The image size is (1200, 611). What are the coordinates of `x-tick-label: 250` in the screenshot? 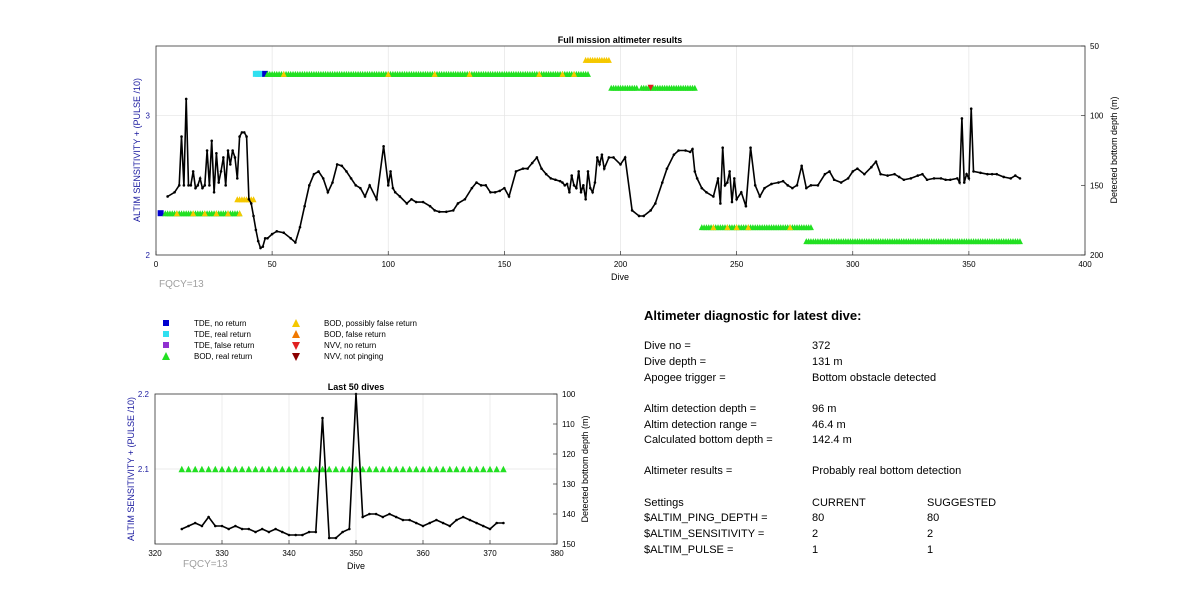 It's located at (737, 264).